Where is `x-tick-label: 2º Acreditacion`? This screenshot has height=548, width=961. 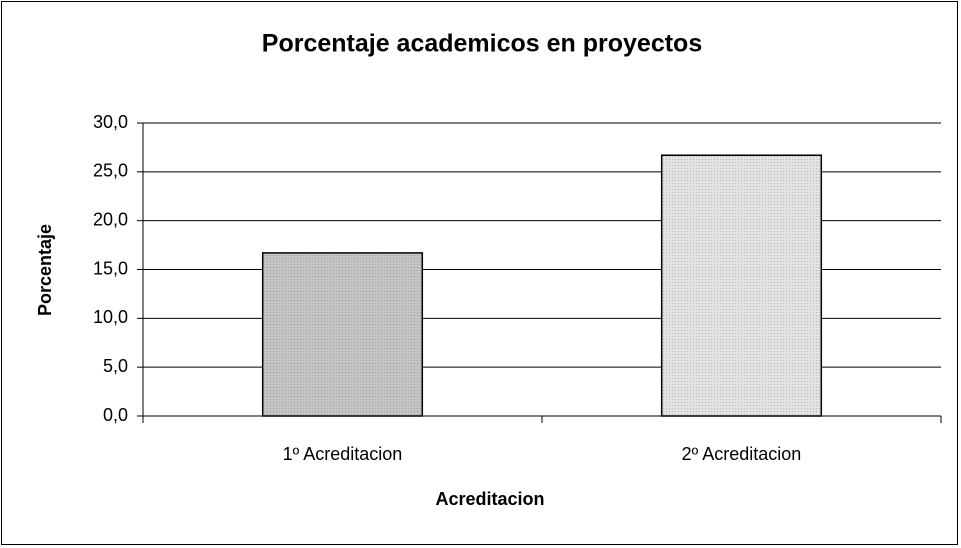 x-tick-label: 2º Acreditacion is located at coordinates (742, 454).